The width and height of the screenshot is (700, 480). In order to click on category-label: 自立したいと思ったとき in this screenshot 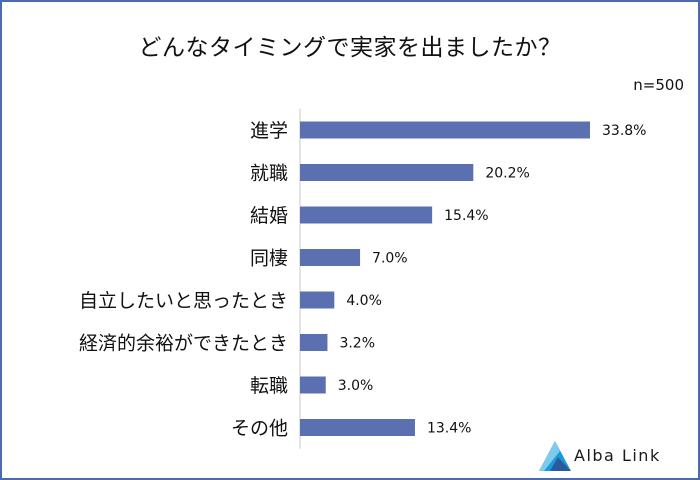, I will do `click(183, 301)`.